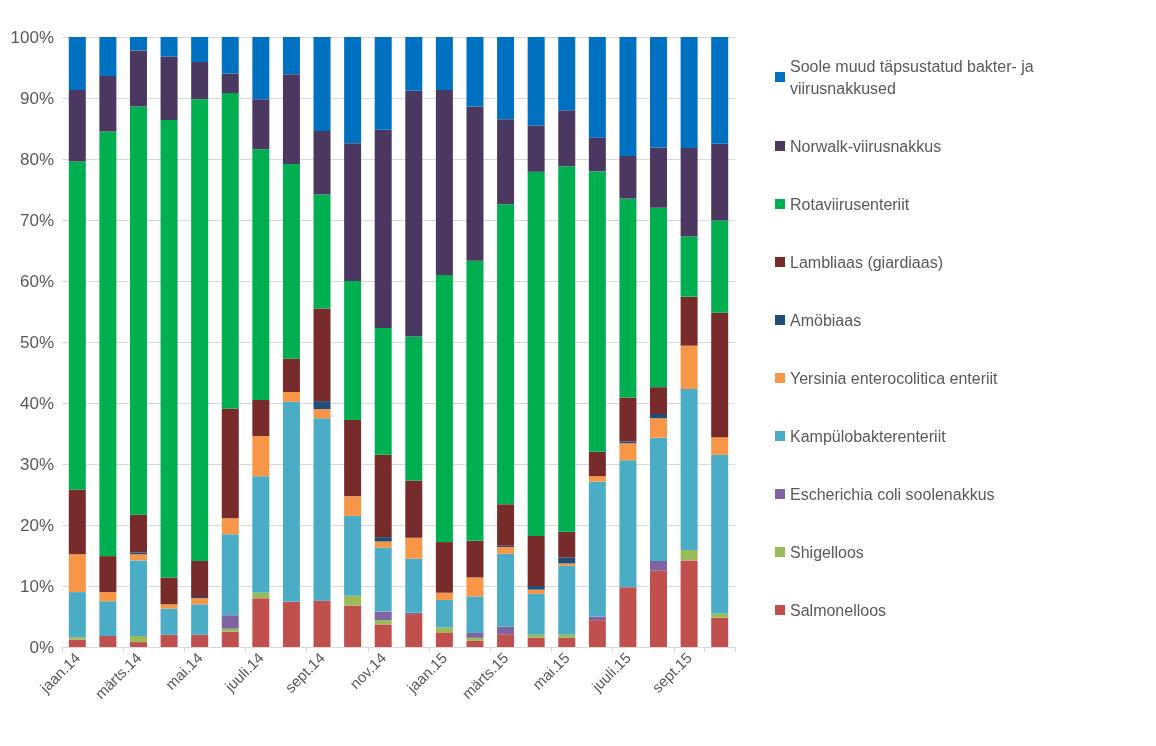 Image resolution: width=1156 pixels, height=746 pixels. Describe the element at coordinates (914, 77) in the screenshot. I see `legend-label: Soole muud täpsustatud bakter- ja viirusnakkused` at that location.